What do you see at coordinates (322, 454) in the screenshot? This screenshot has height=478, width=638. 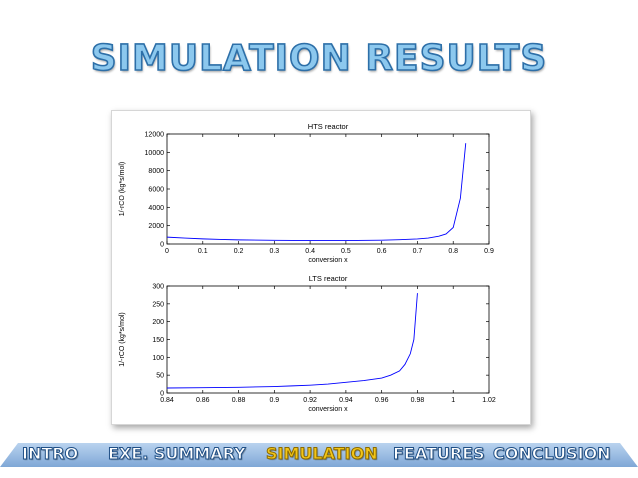 I see `nav-simulation: SIMULATION` at bounding box center [322, 454].